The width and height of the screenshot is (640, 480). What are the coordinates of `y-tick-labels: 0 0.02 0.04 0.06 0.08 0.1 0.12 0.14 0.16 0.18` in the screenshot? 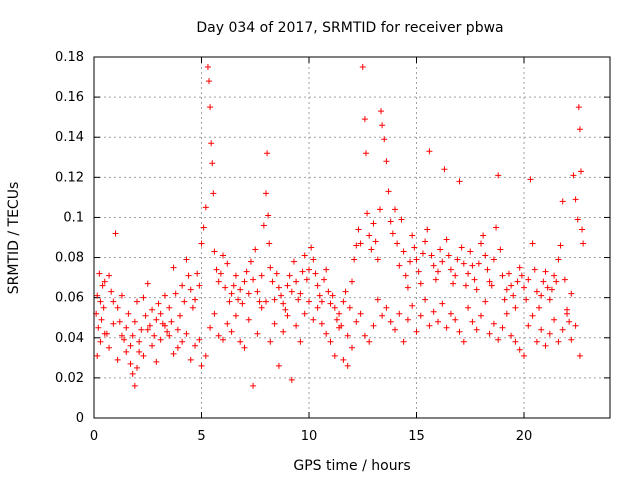 It's located at (69, 238).